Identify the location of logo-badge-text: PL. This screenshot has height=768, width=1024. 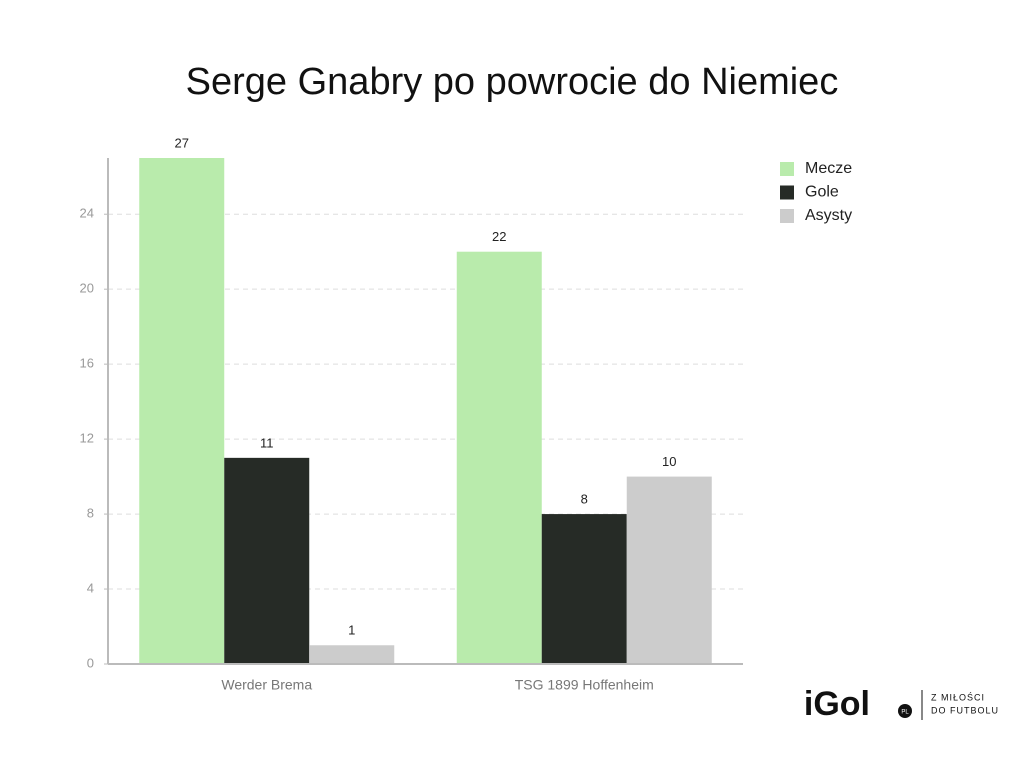
(905, 713).